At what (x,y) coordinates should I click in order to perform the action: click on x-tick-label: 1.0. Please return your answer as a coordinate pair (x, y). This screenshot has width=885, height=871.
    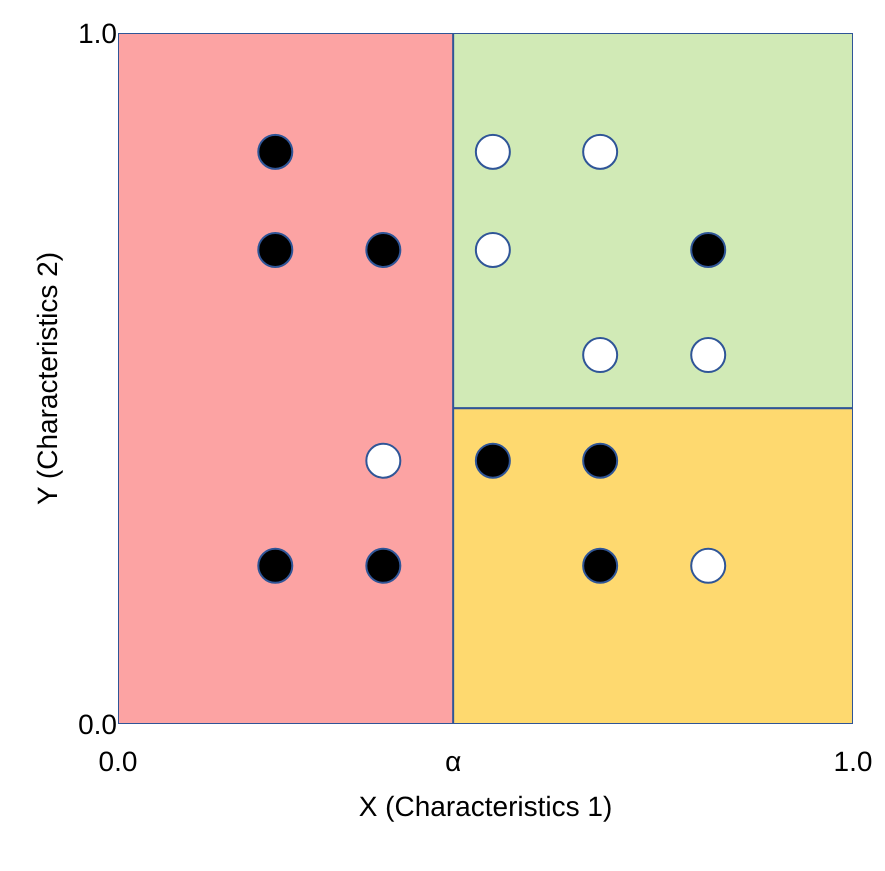
    Looking at the image, I should click on (853, 761).